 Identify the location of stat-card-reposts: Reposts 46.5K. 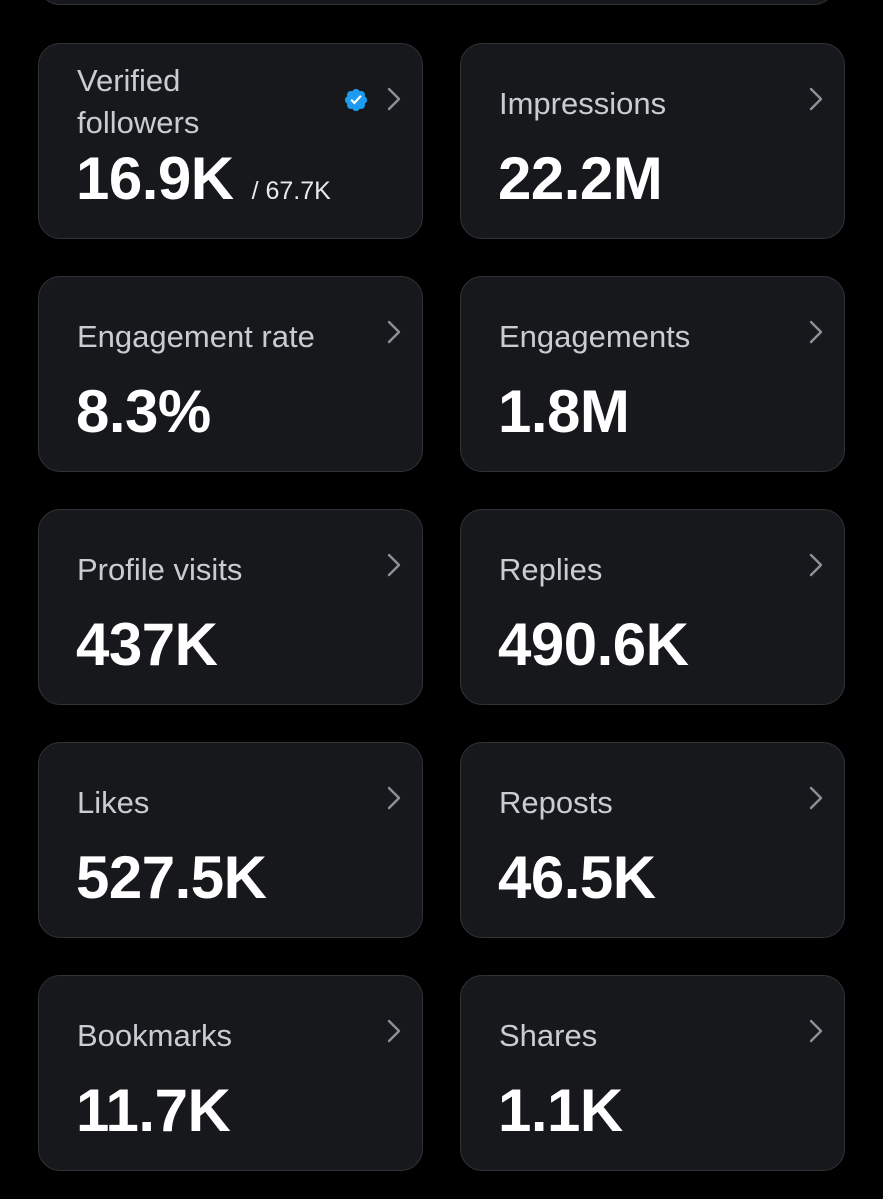
(652, 840).